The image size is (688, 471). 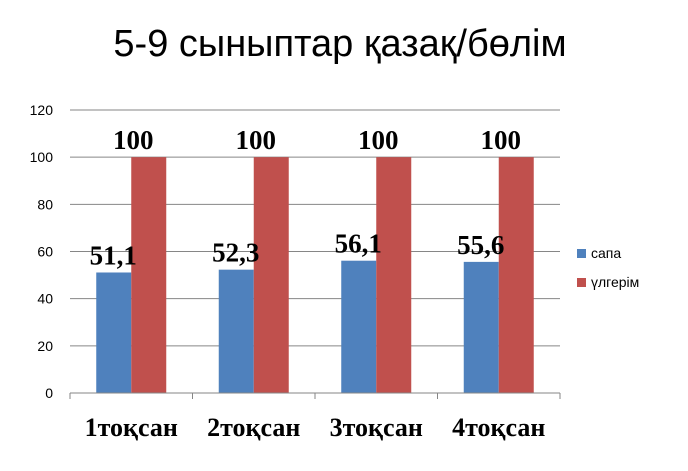 What do you see at coordinates (315, 417) in the screenshot?
I see `x-axis-ticks: 1тоқсан 2тоқсан 3тоқсан 4тоқсан` at bounding box center [315, 417].